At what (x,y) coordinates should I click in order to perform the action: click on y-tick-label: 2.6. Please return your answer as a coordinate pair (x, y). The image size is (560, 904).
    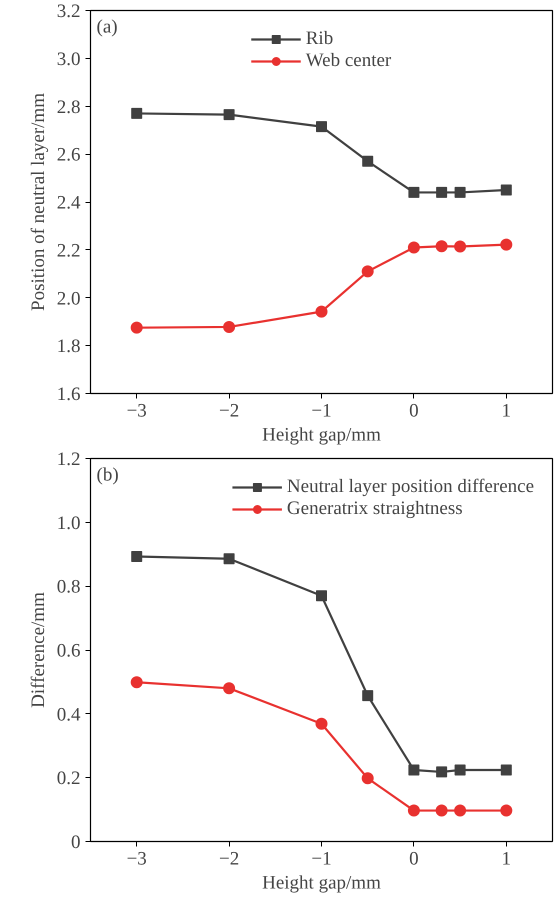
    Looking at the image, I should click on (68, 155).